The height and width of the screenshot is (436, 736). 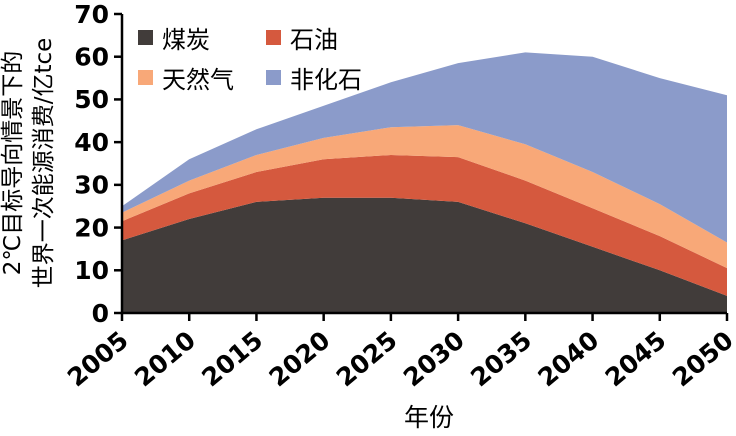 I want to click on coal-swatch-icon, so click(x=145, y=37).